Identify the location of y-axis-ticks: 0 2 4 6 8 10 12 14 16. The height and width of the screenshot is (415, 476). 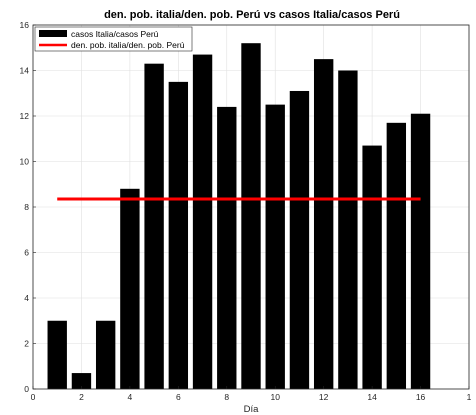
(28, 207).